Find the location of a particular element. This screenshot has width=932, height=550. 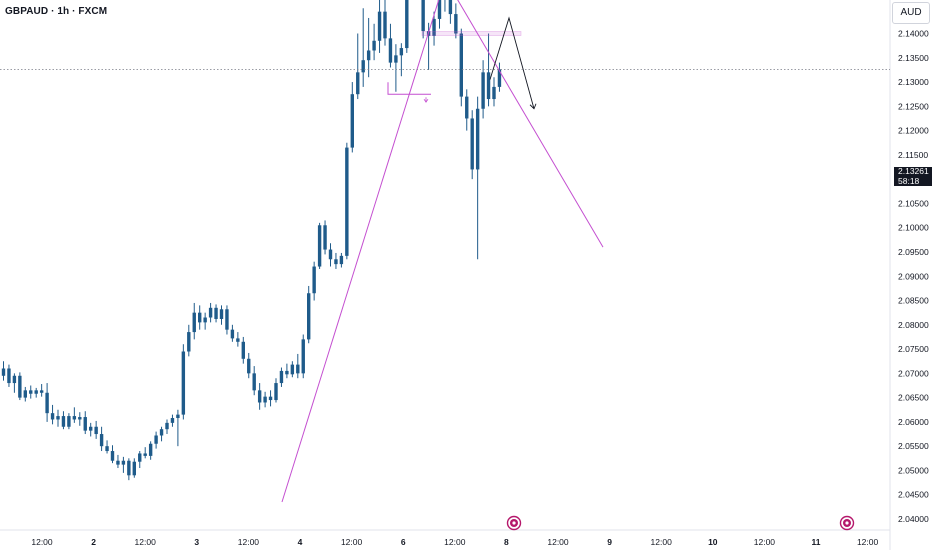

price-tick-label: 2.14000 is located at coordinates (913, 34).